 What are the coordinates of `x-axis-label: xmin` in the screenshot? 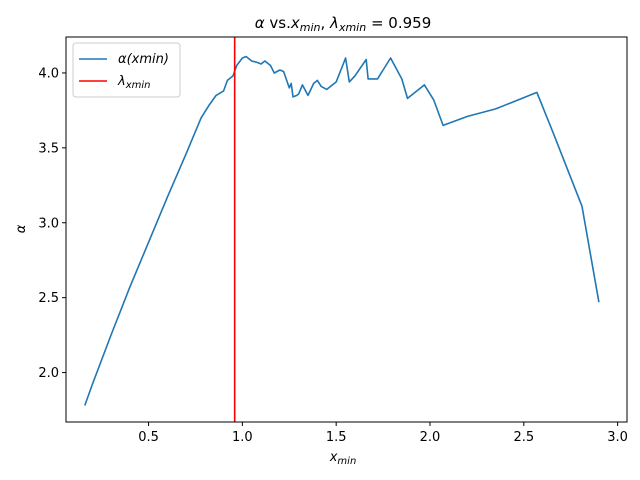 It's located at (343, 458).